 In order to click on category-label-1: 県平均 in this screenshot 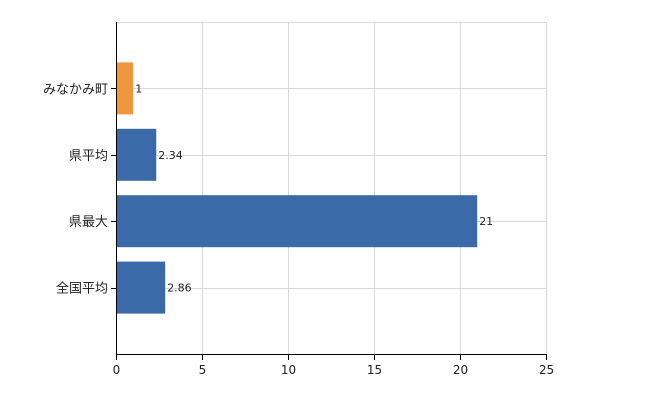, I will do `click(88, 156)`.